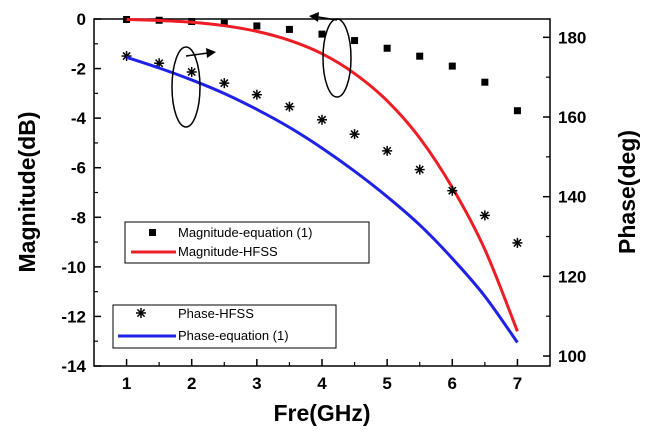 The height and width of the screenshot is (434, 656). Describe the element at coordinates (27, 192) in the screenshot. I see `y-left-axis-title: Magnitude(dB)` at that location.